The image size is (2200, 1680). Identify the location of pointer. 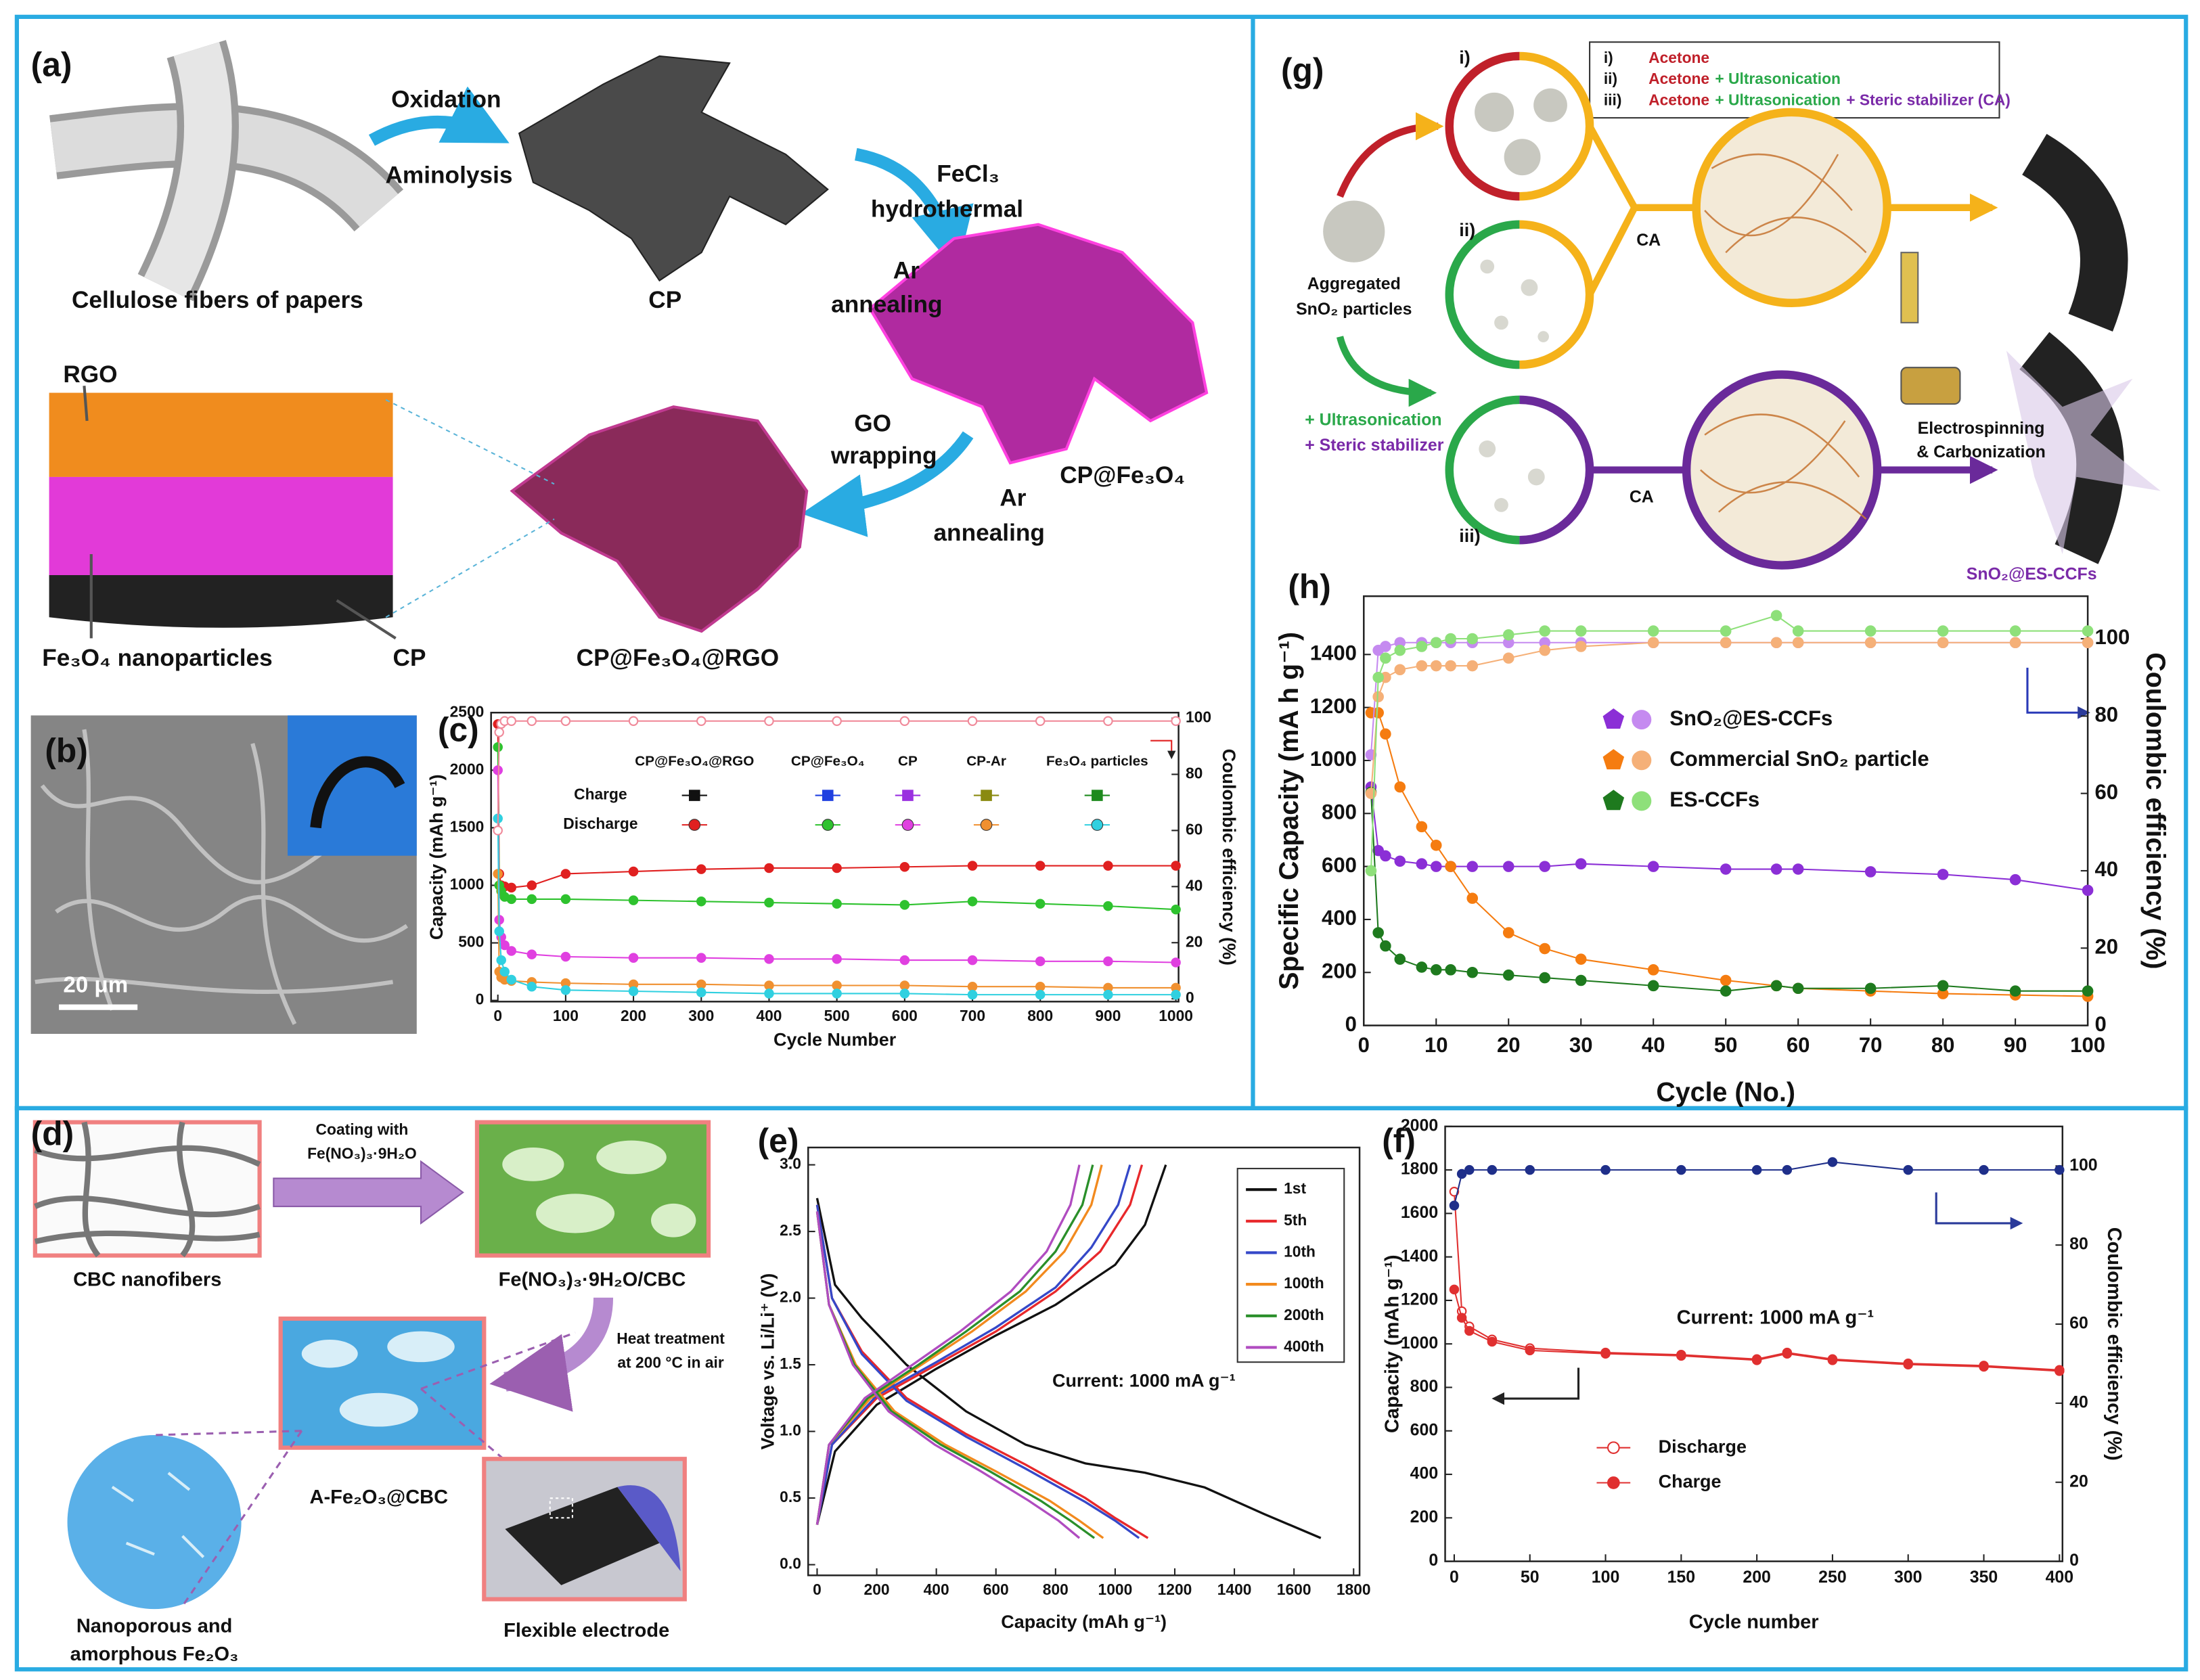
(86, 404).